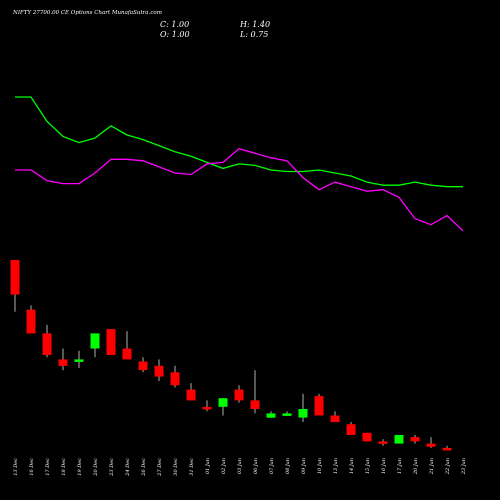  I want to click on x-tick-label: 18 Dec, so click(64, 467).